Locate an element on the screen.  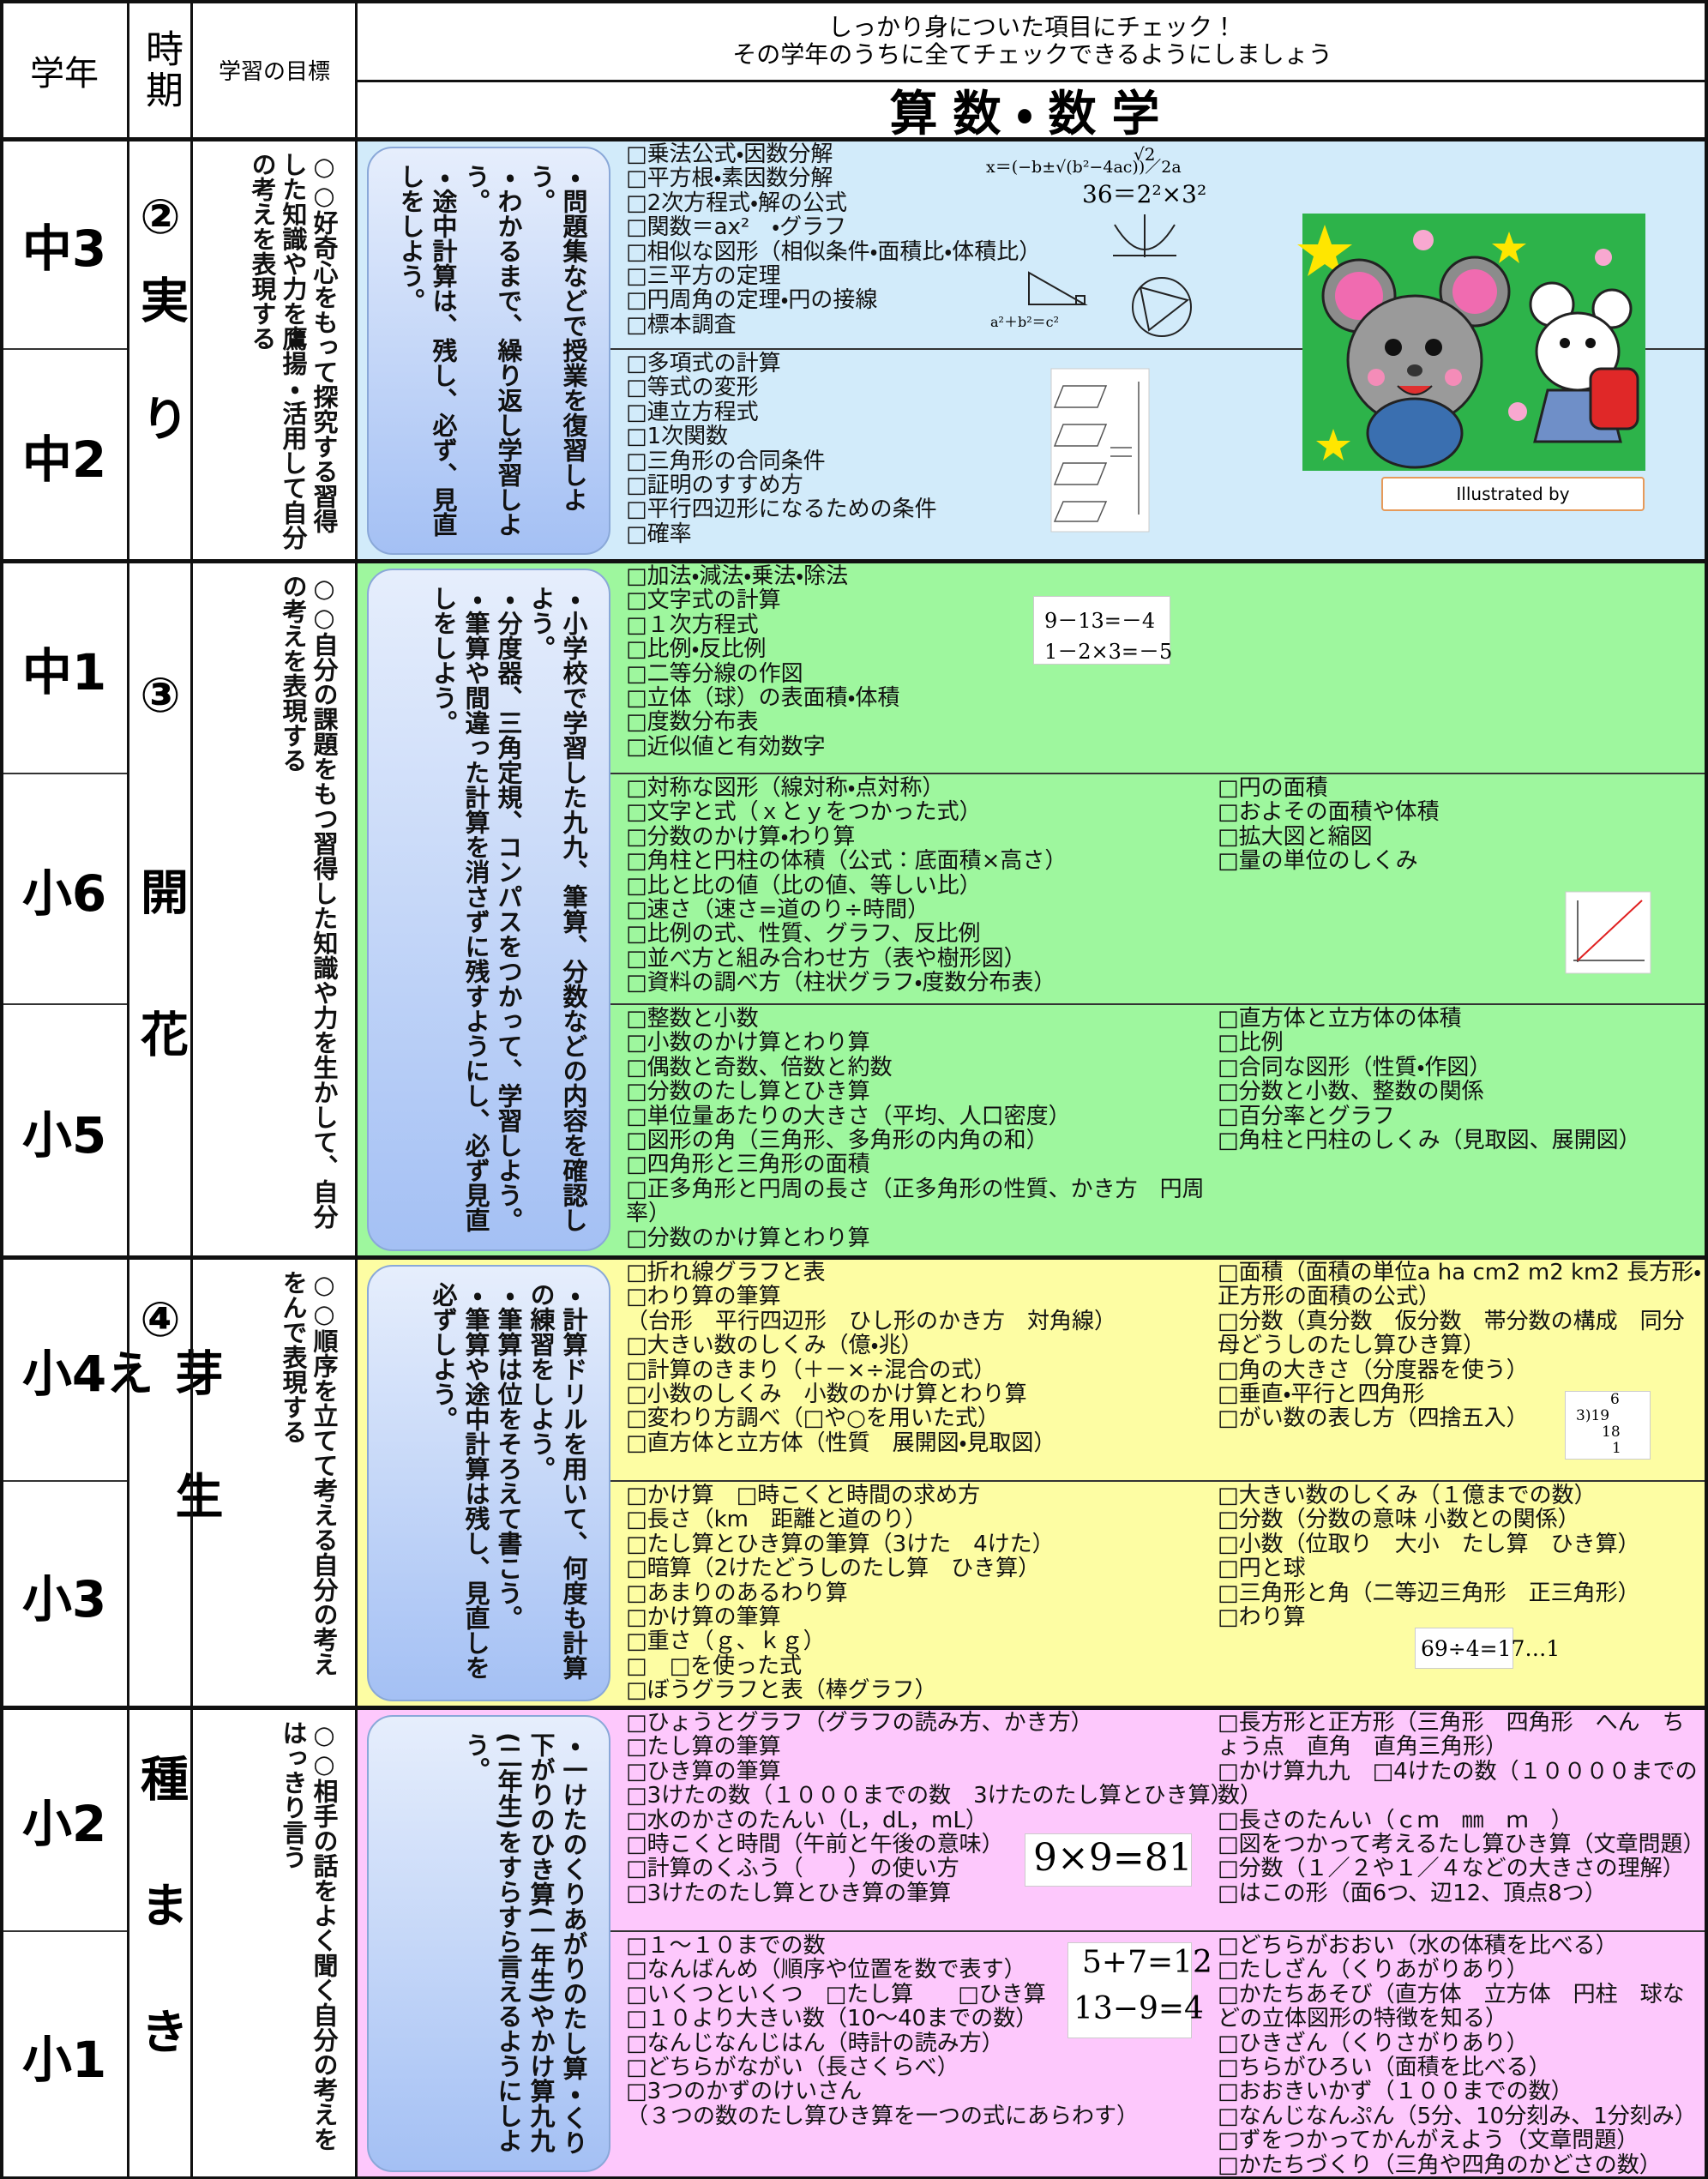
checklist-item: □速さ（速さ=道のり÷時間） is located at coordinates (778, 910).